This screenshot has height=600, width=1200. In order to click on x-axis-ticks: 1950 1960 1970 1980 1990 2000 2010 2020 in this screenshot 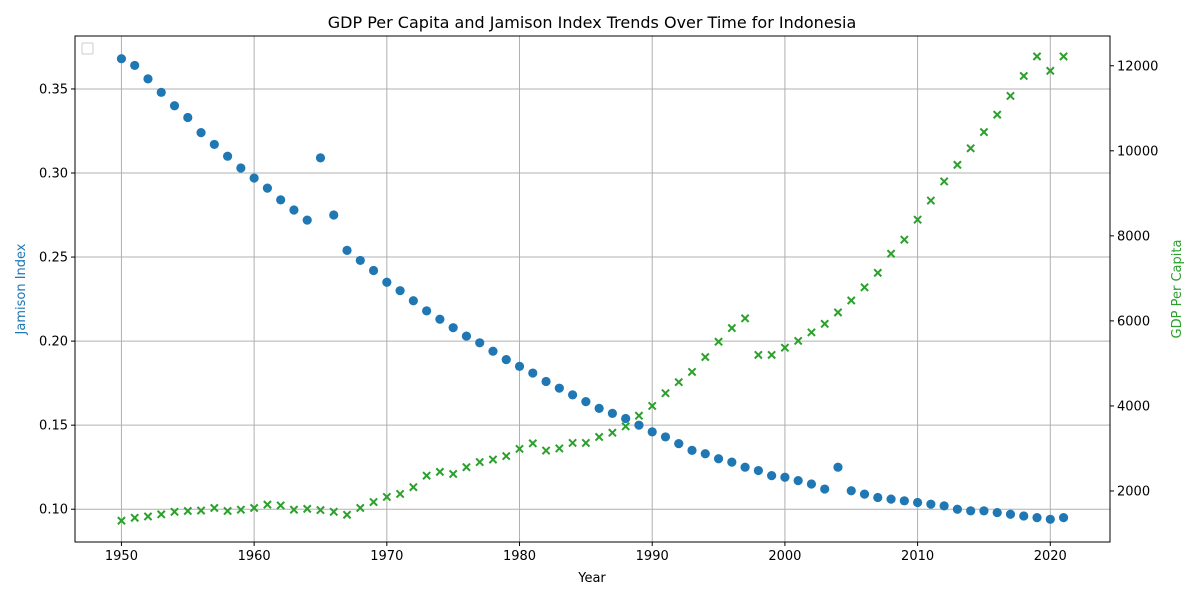, I will do `click(586, 553)`.